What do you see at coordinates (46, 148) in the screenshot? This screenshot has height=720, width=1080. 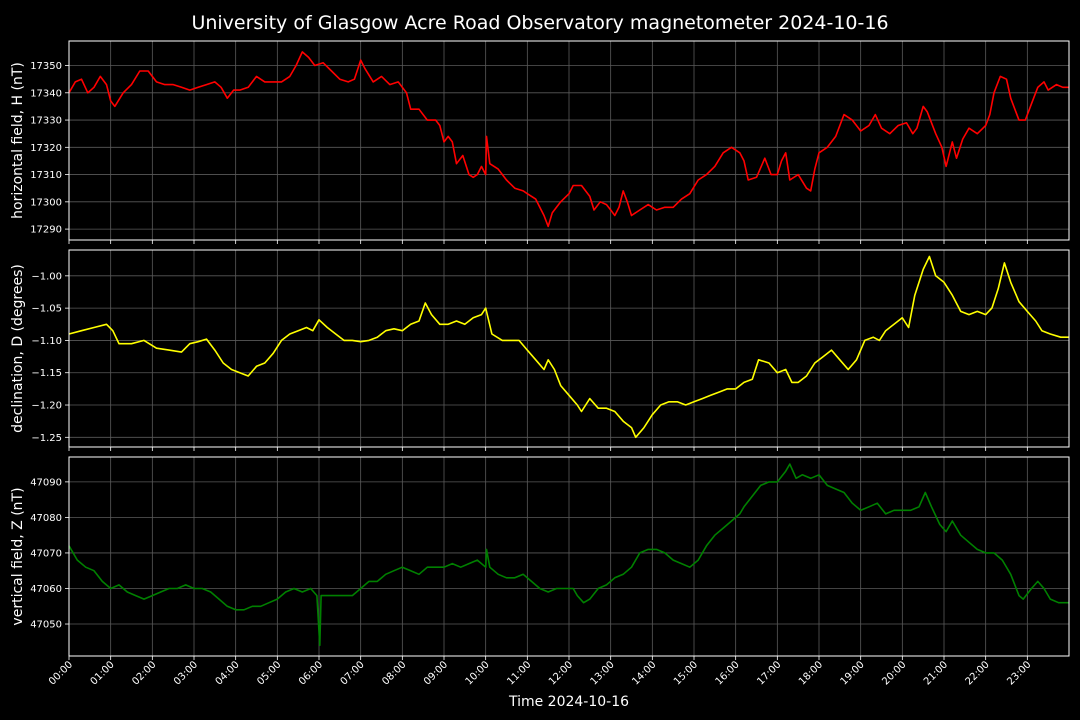 I see `y-tick-label: 17320` at bounding box center [46, 148].